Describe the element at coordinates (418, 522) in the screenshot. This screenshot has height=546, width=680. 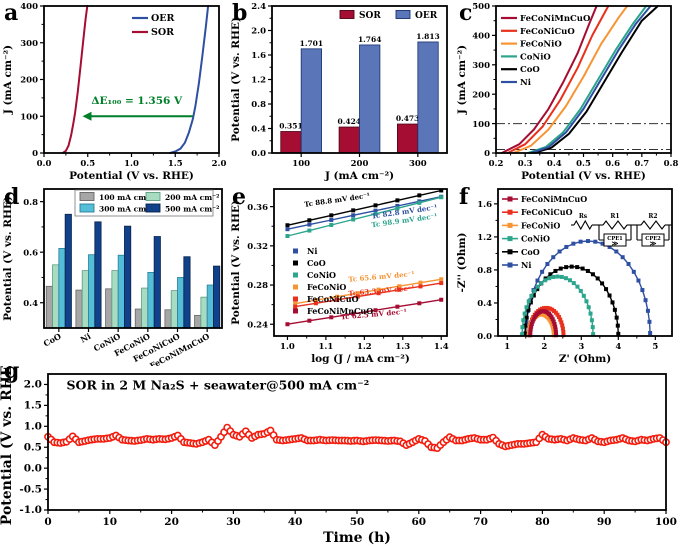
I see `svg-text: 60` at that location.